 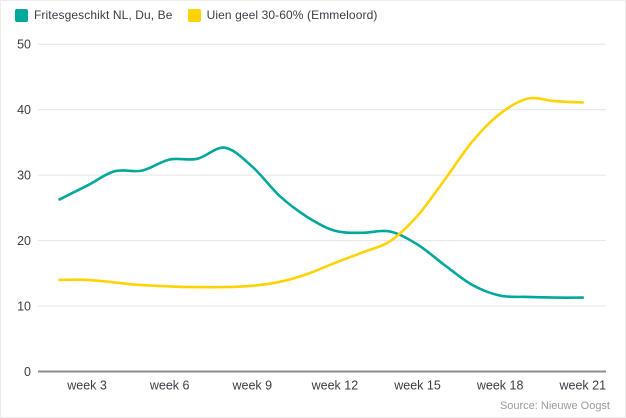 I want to click on y-tick-label: 0, so click(x=27, y=372).